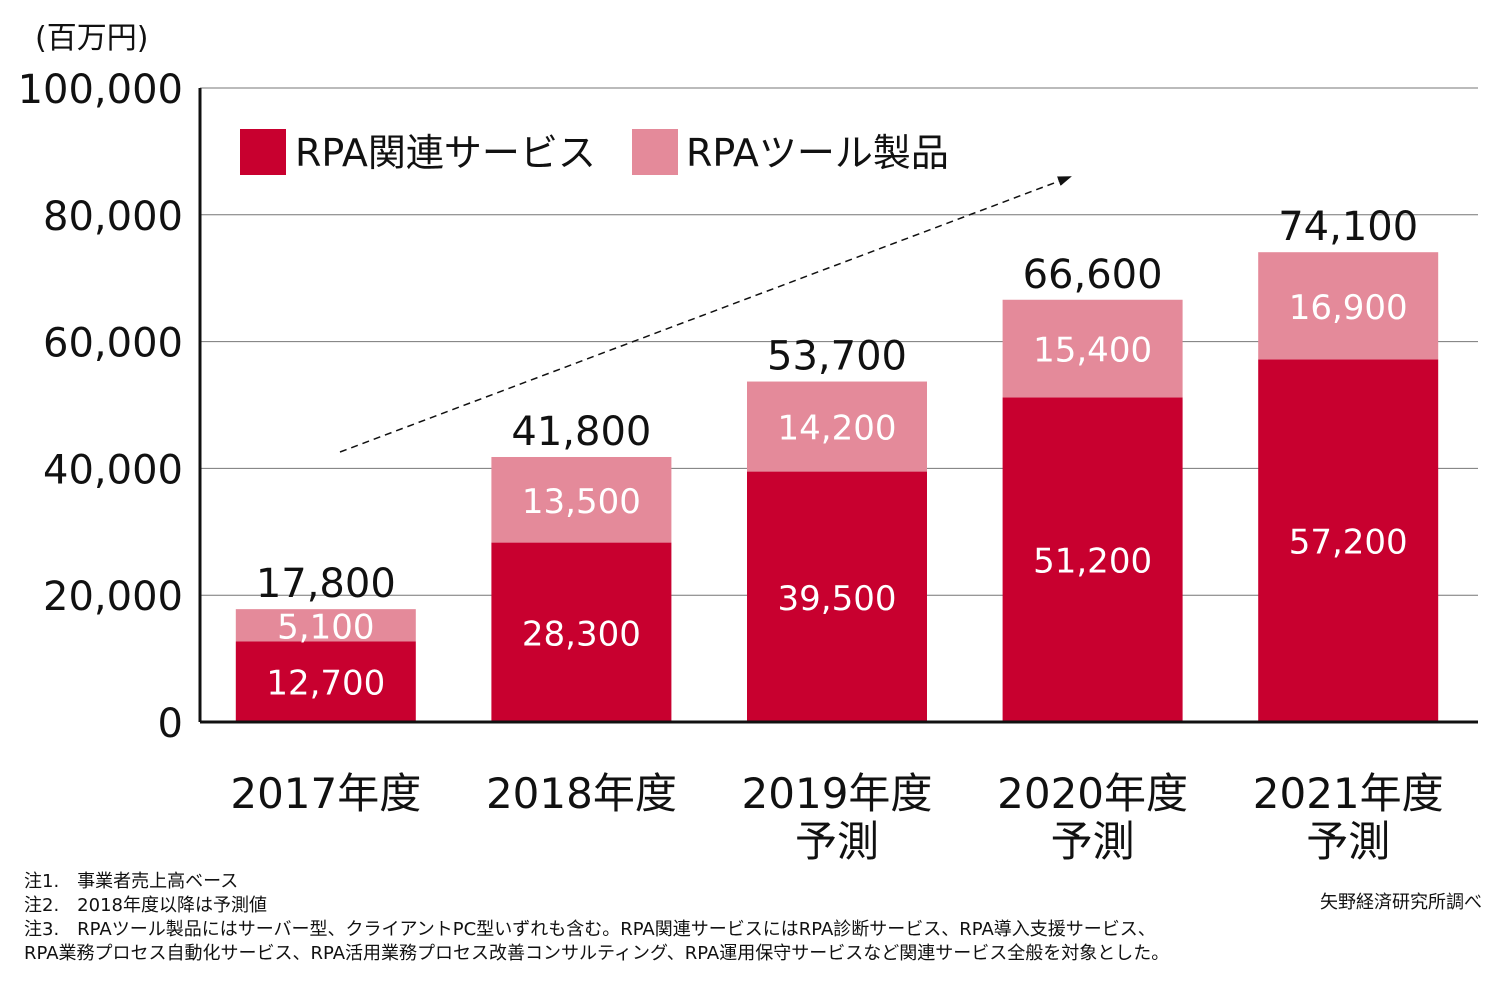 Image resolution: width=1500 pixels, height=999 pixels. Describe the element at coordinates (1093, 275) in the screenshot. I see `total-label: 66,600` at that location.